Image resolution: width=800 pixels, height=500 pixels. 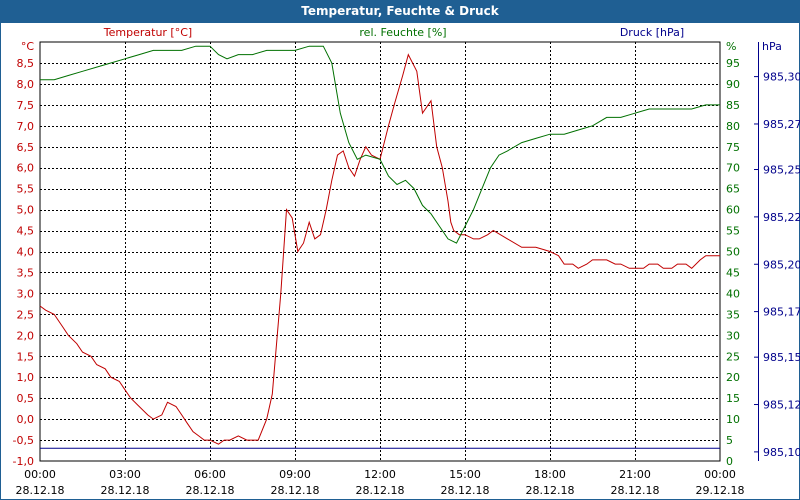 I want to click on pressure-tick-label: 985,15, so click(x=781, y=357).